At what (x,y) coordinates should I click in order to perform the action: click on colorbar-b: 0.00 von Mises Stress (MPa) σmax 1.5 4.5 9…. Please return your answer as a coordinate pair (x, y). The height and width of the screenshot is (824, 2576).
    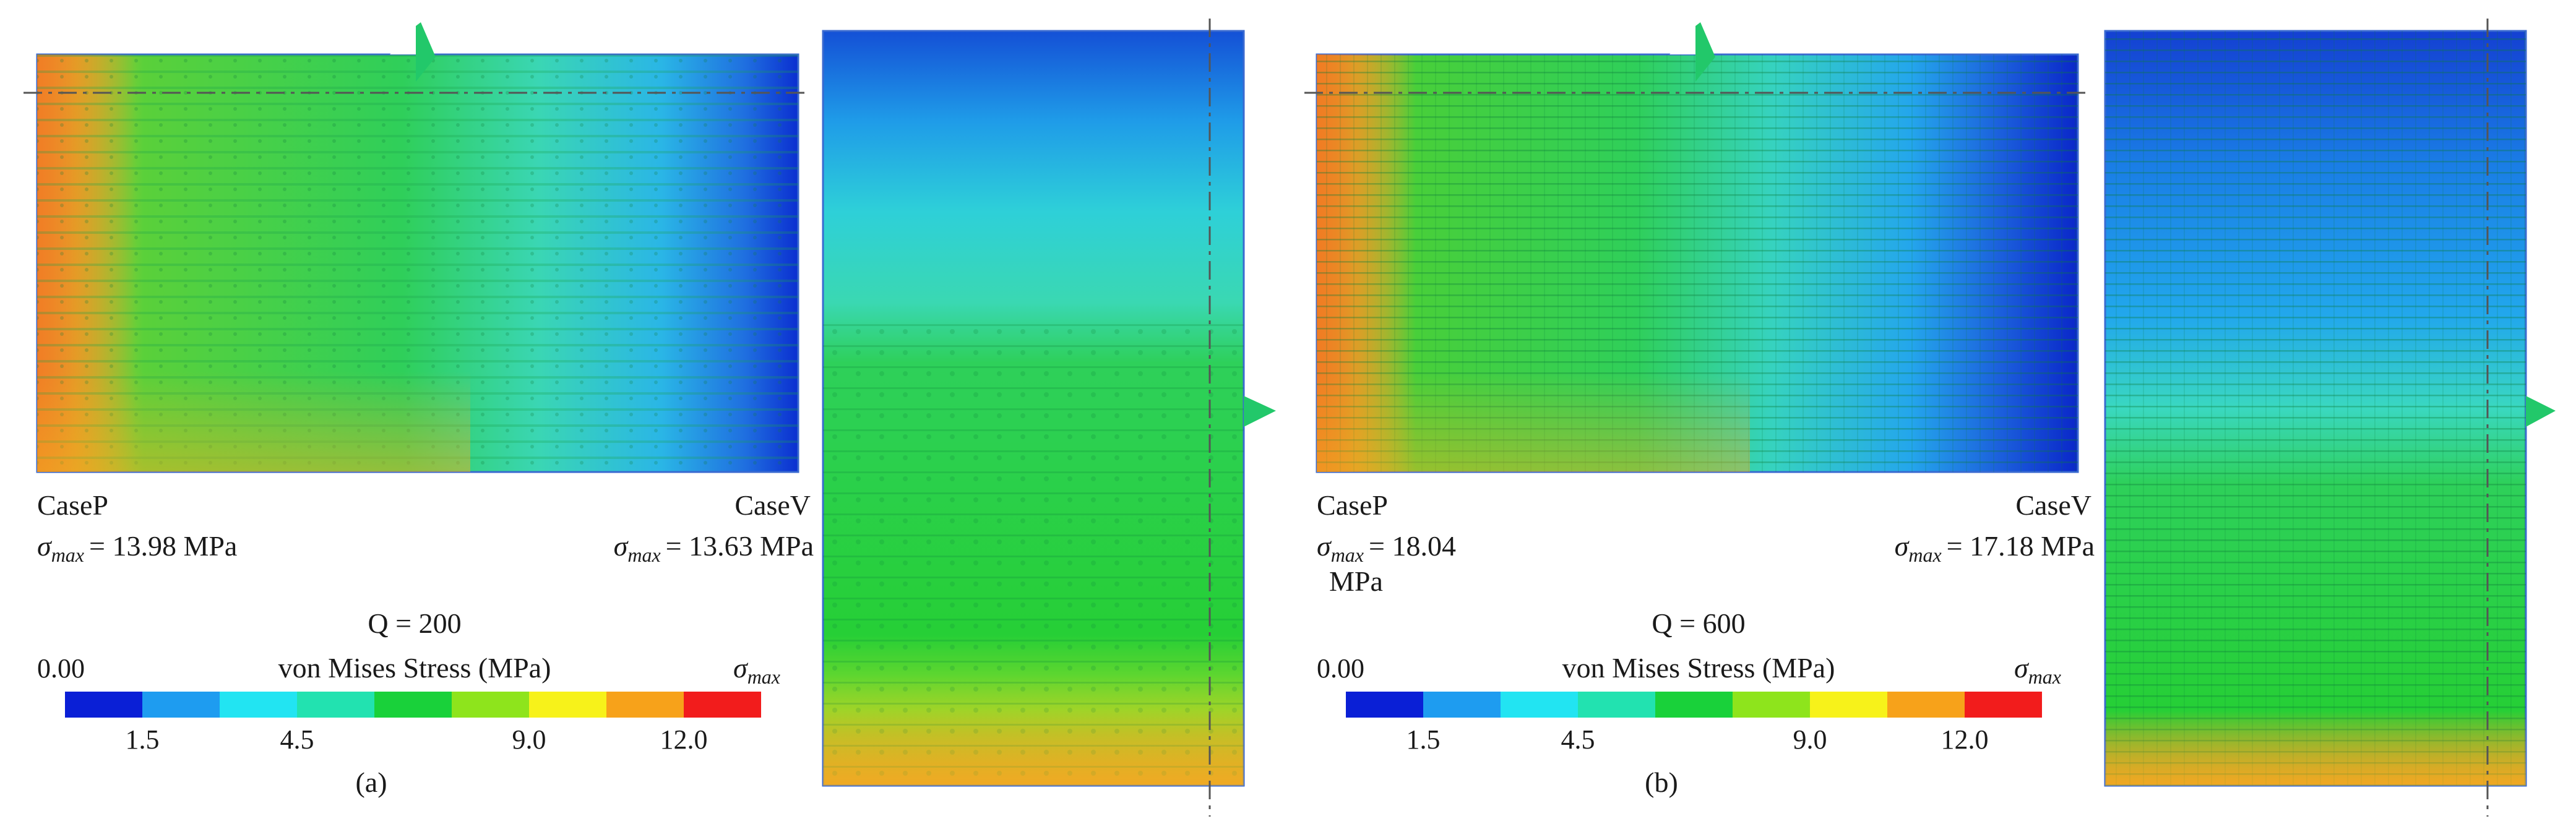
    Looking at the image, I should click on (1689, 704).